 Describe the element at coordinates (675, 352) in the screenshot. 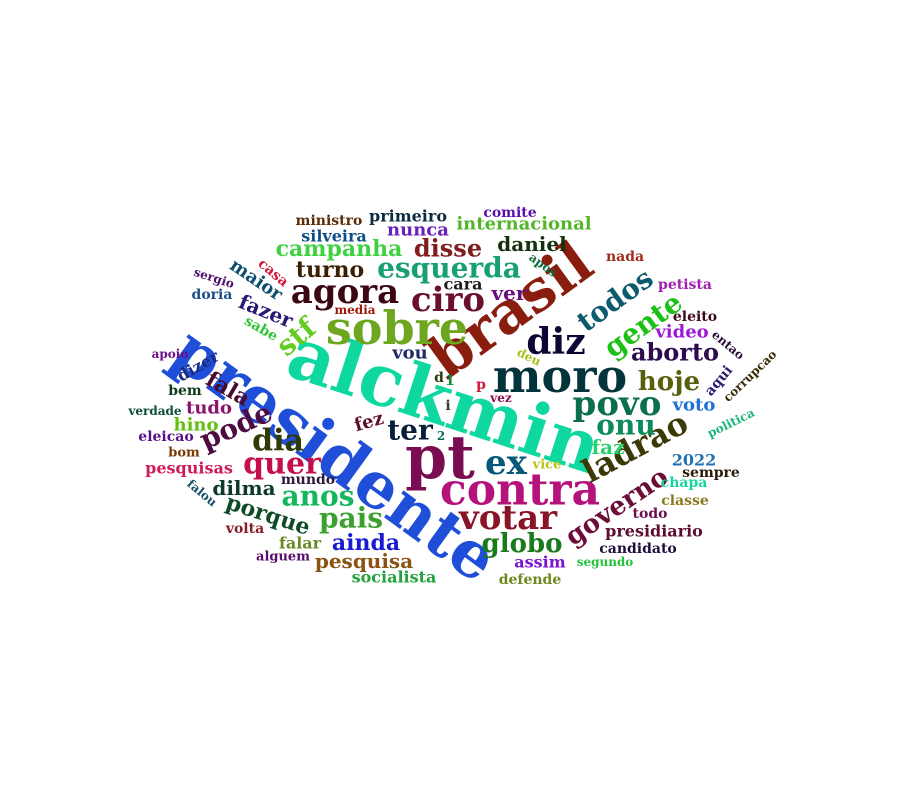

I see `word-aborto: aborto` at that location.